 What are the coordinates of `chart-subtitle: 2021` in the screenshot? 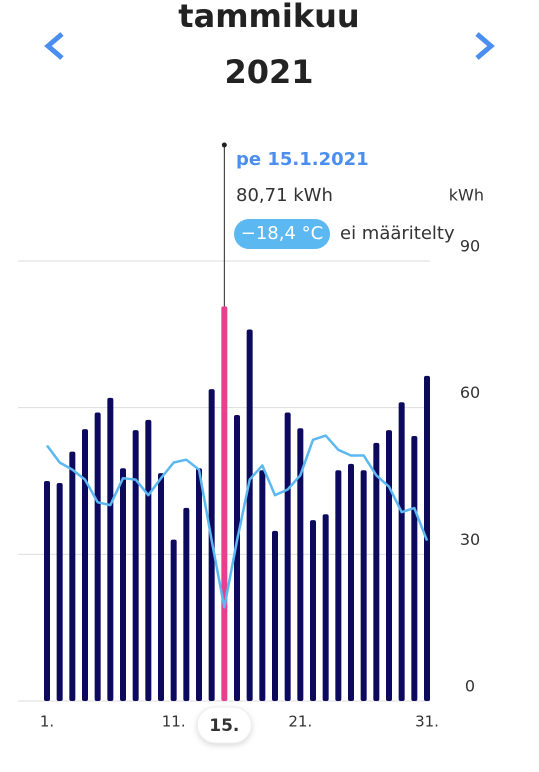 It's located at (268, 72).